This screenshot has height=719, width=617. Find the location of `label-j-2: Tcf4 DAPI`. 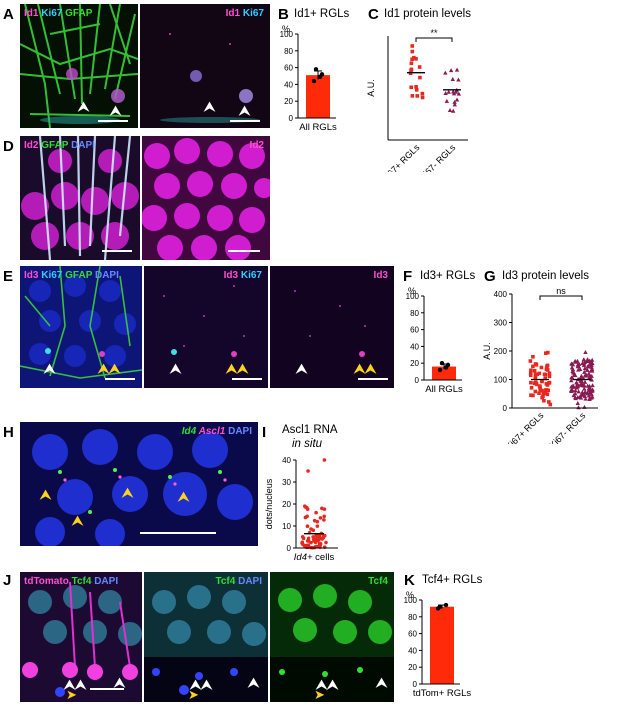

label-j-2: Tcf4 DAPI is located at coordinates (238, 581).